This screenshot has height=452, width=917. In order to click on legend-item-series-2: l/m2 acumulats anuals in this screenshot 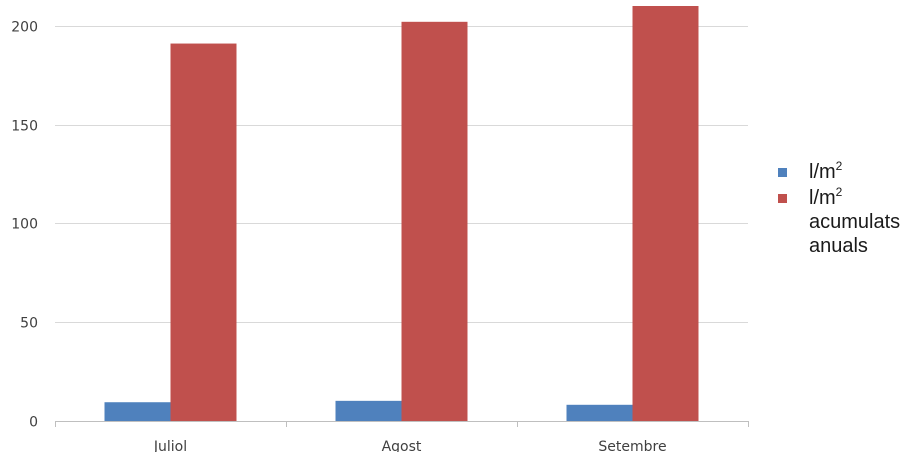, I will do `click(845, 222)`.